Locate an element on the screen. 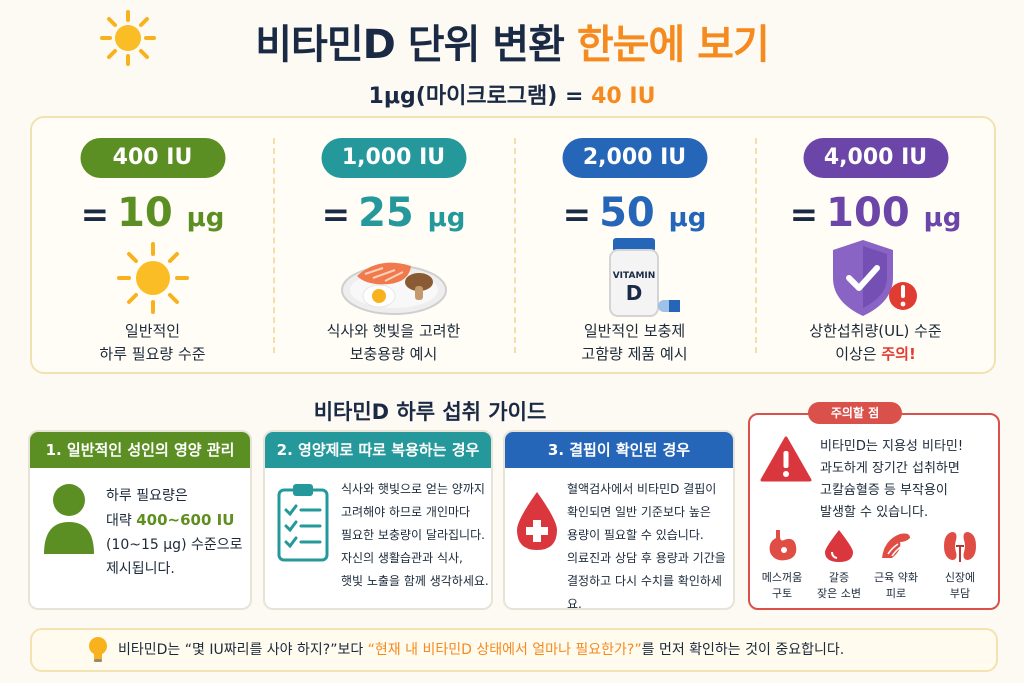 This screenshot has height=683, width=1024. symptom-nausea: 메스꺼움 구토 is located at coordinates (782, 565).